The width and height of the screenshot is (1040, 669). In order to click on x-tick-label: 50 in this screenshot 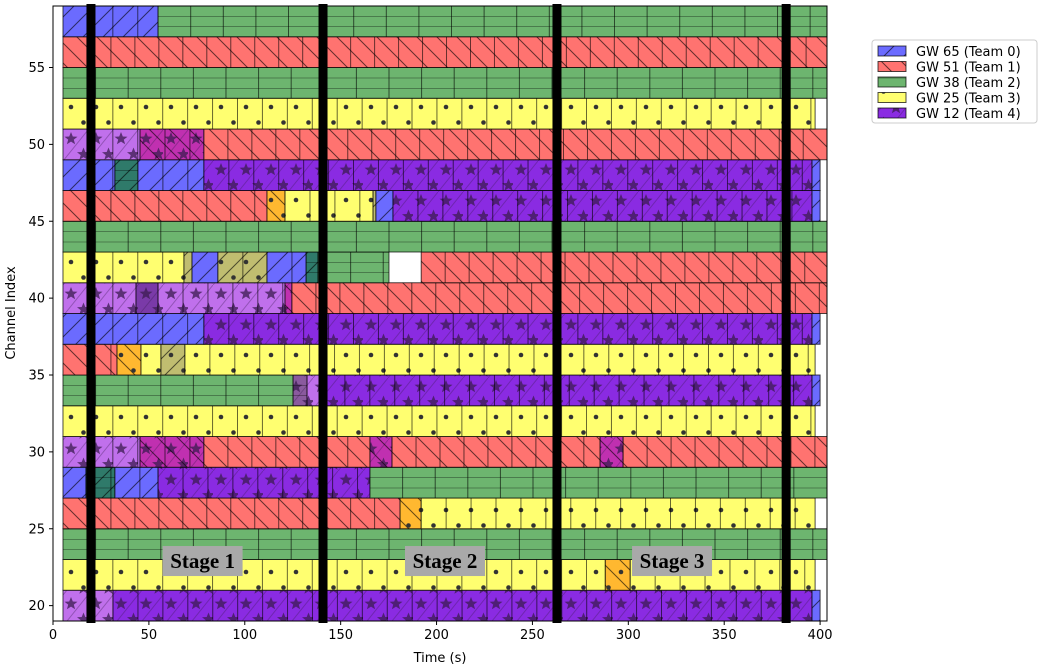, I will do `click(149, 635)`.